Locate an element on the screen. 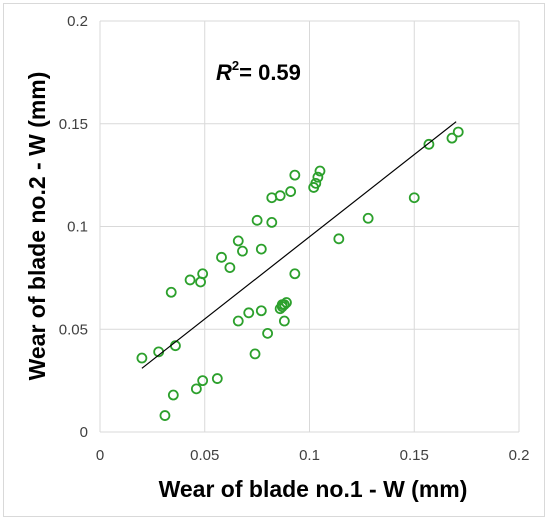  y-tick-label: 0.15 is located at coordinates (73, 124).